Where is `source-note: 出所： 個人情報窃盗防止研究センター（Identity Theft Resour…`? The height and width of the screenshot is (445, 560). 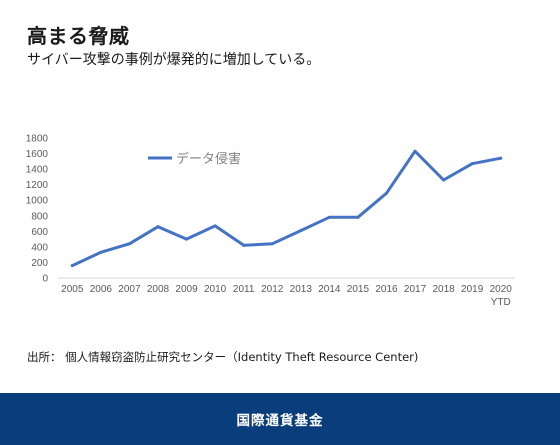 source-note: 出所： 個人情報窃盗防止研究センター（Identity Theft Resour… is located at coordinates (223, 357).